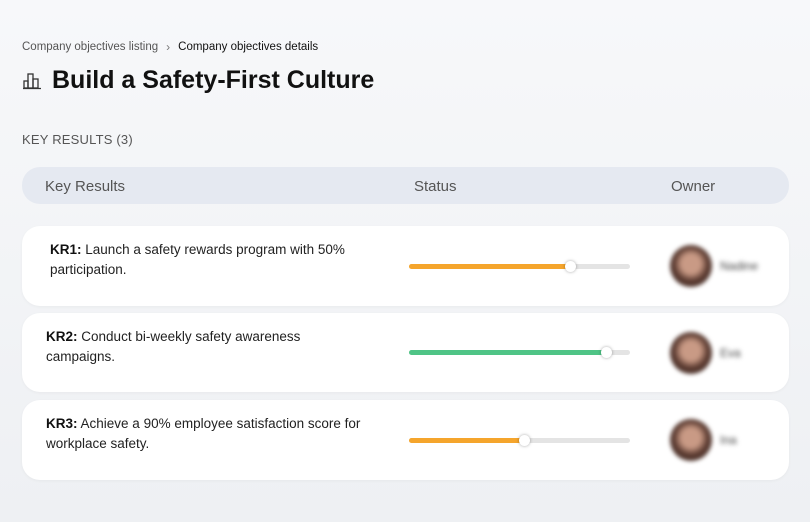 This screenshot has height=522, width=810. Describe the element at coordinates (66, 249) in the screenshot. I see `key-result-label: KR1:` at that location.